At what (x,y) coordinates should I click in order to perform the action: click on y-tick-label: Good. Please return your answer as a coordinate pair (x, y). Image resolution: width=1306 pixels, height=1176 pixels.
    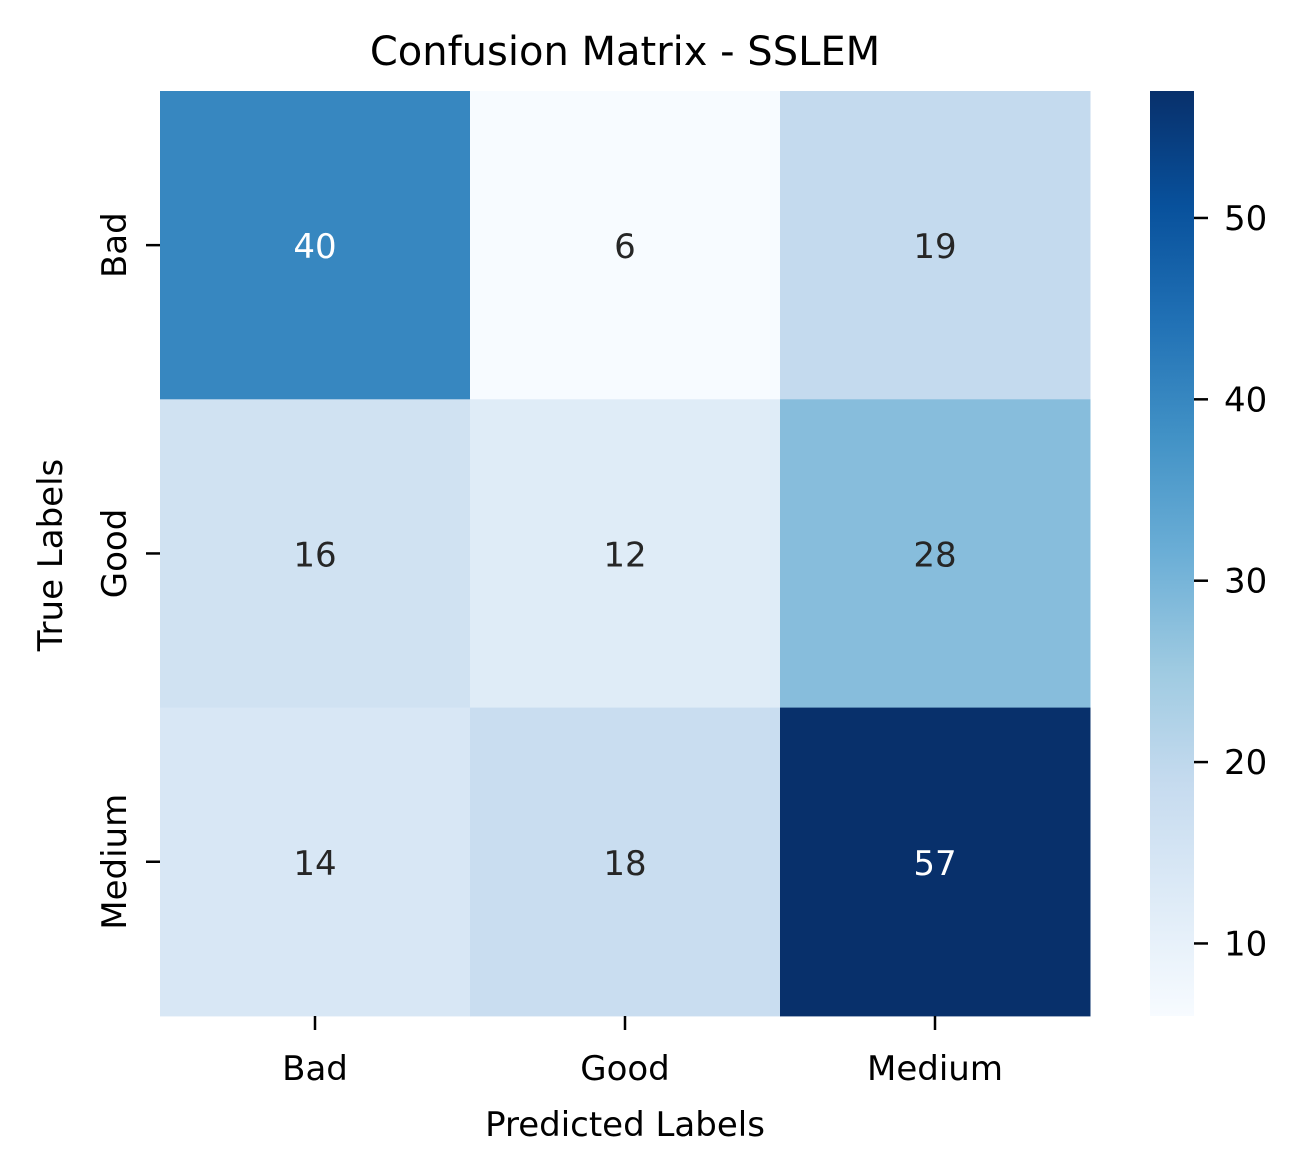
    Looking at the image, I should click on (115, 554).